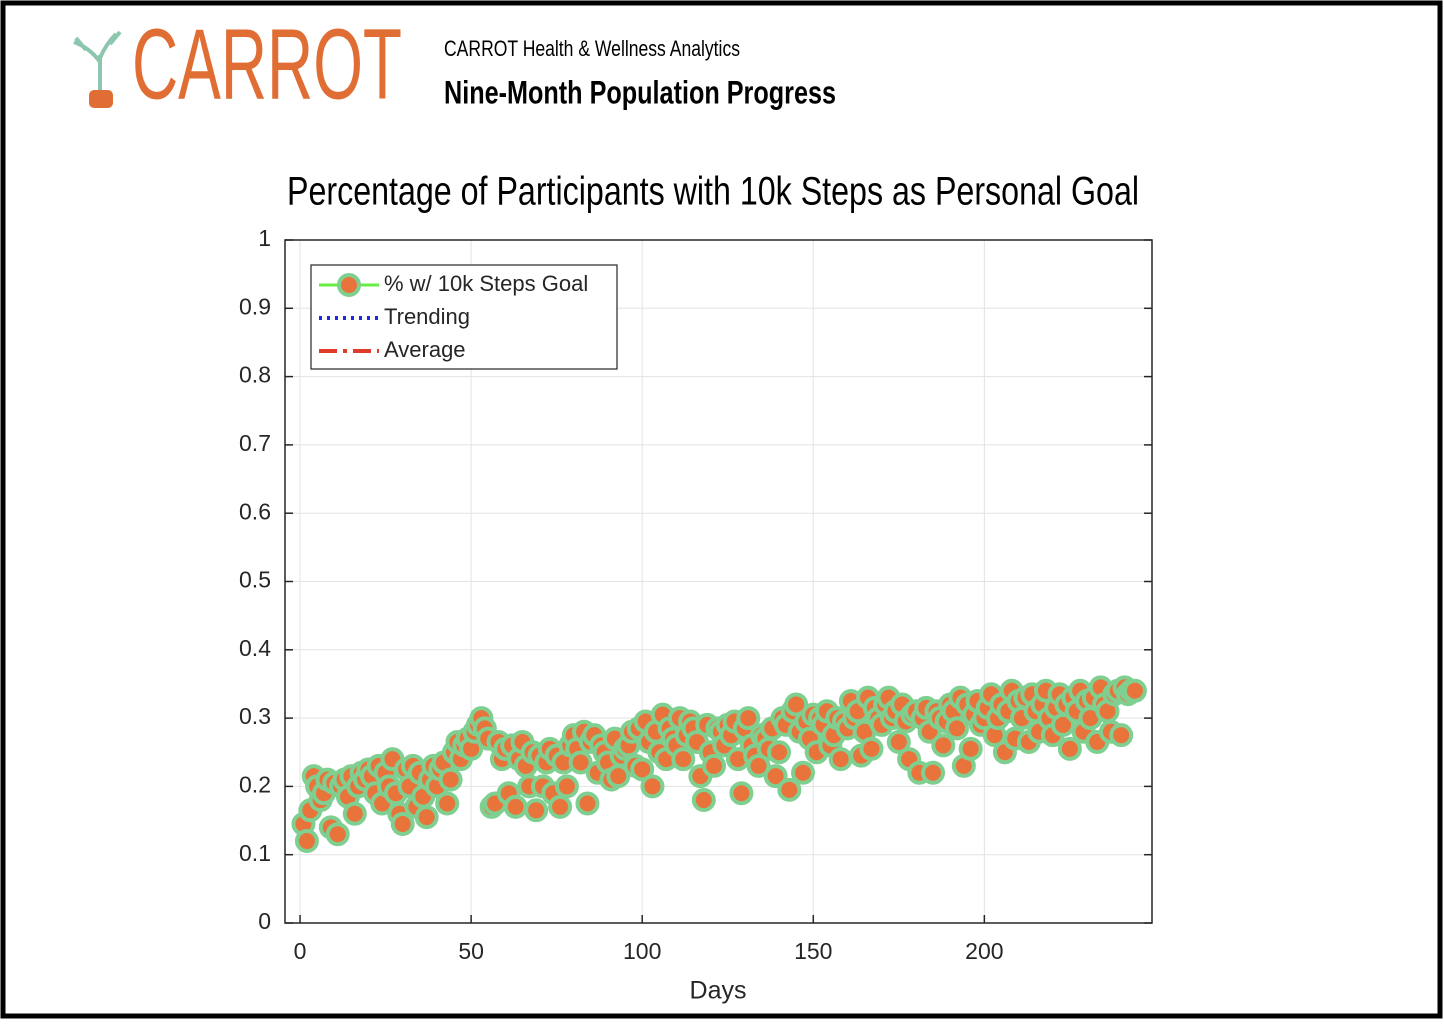  I want to click on y-tick-label: 1, so click(264, 238).